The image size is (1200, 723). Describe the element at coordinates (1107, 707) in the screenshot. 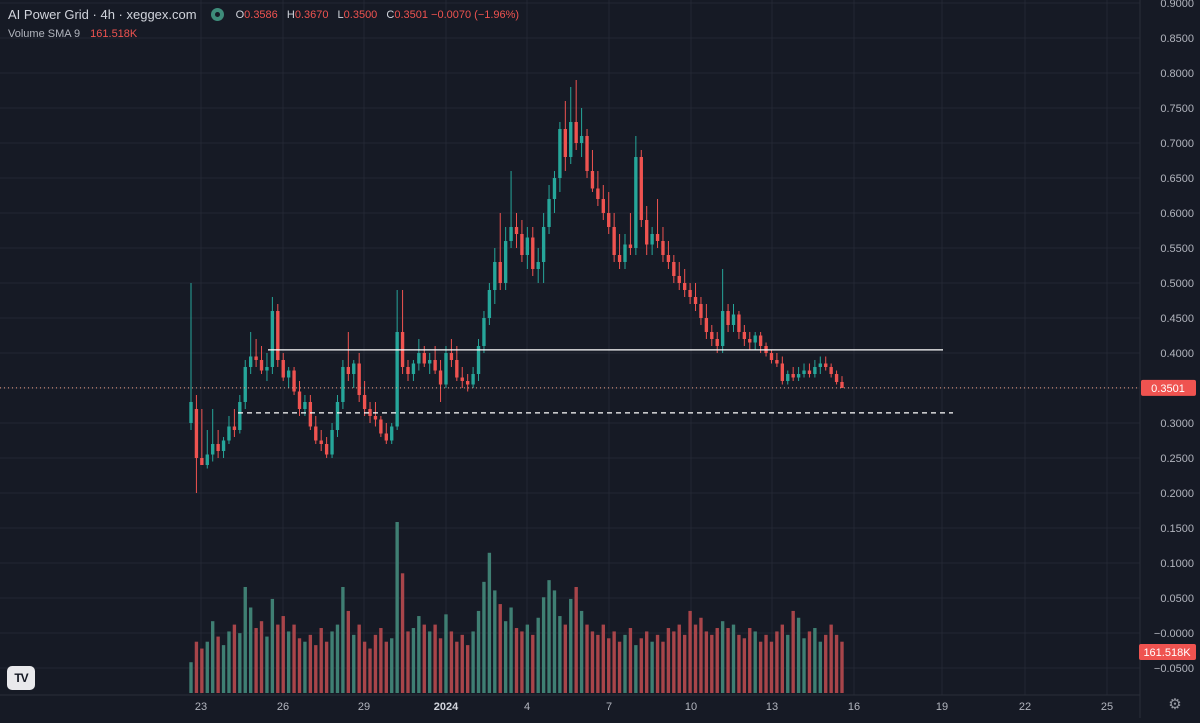

I see `time-tick-label: 25` at that location.